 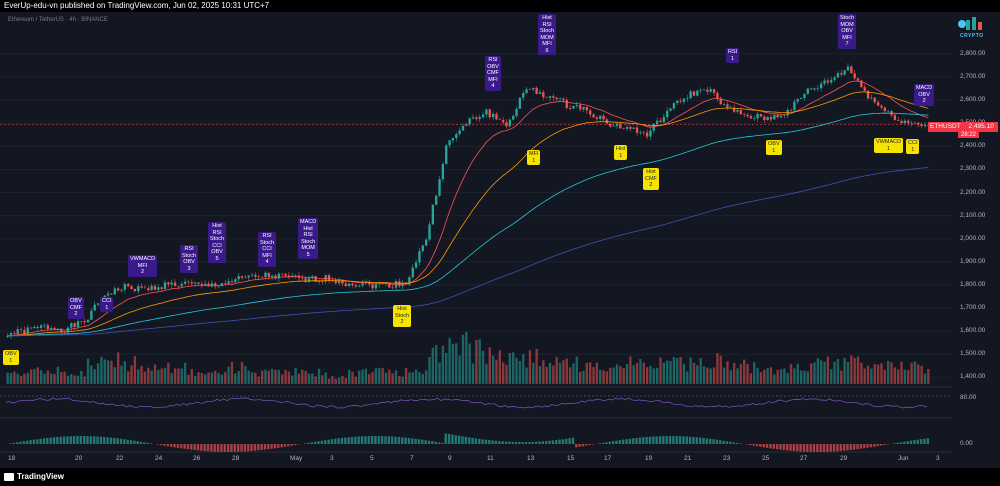 I want to click on divergence-badge: MACD Hist RSI Stoch MOM 5, so click(x=308, y=238).